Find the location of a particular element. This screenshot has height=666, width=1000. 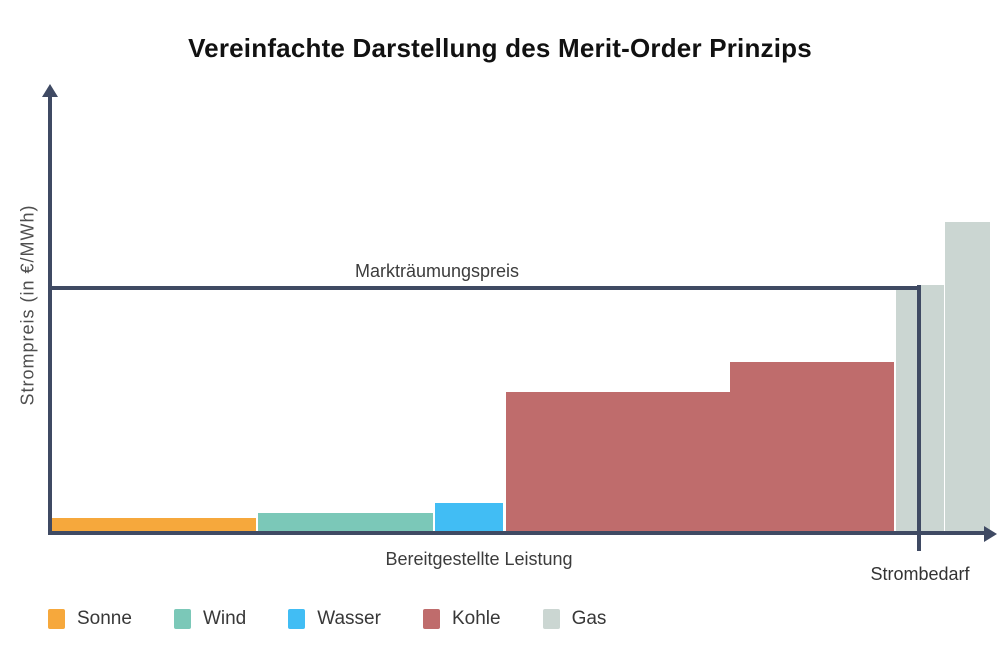

x-axis-line is located at coordinates (517, 533).